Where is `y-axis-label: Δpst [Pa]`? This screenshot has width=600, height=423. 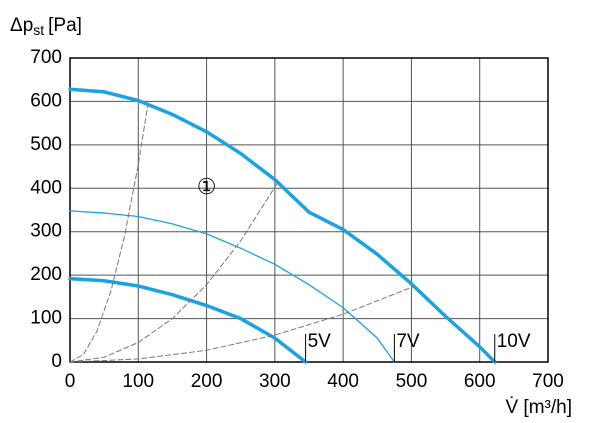 y-axis-label: Δpst [Pa] is located at coordinates (46, 26).